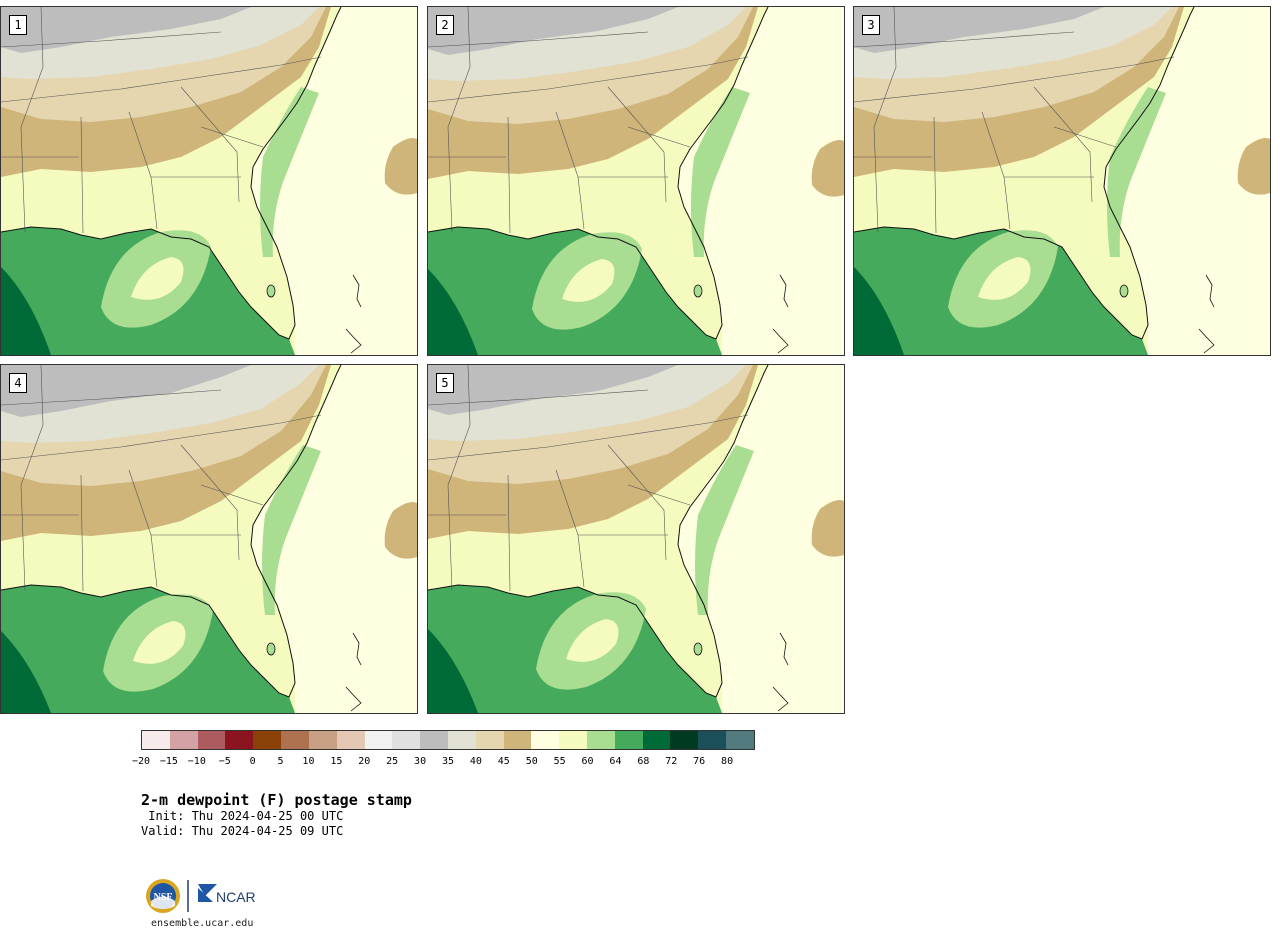 The width and height of the screenshot is (1280, 936). I want to click on colorbar-tick-label: −10, so click(196, 761).